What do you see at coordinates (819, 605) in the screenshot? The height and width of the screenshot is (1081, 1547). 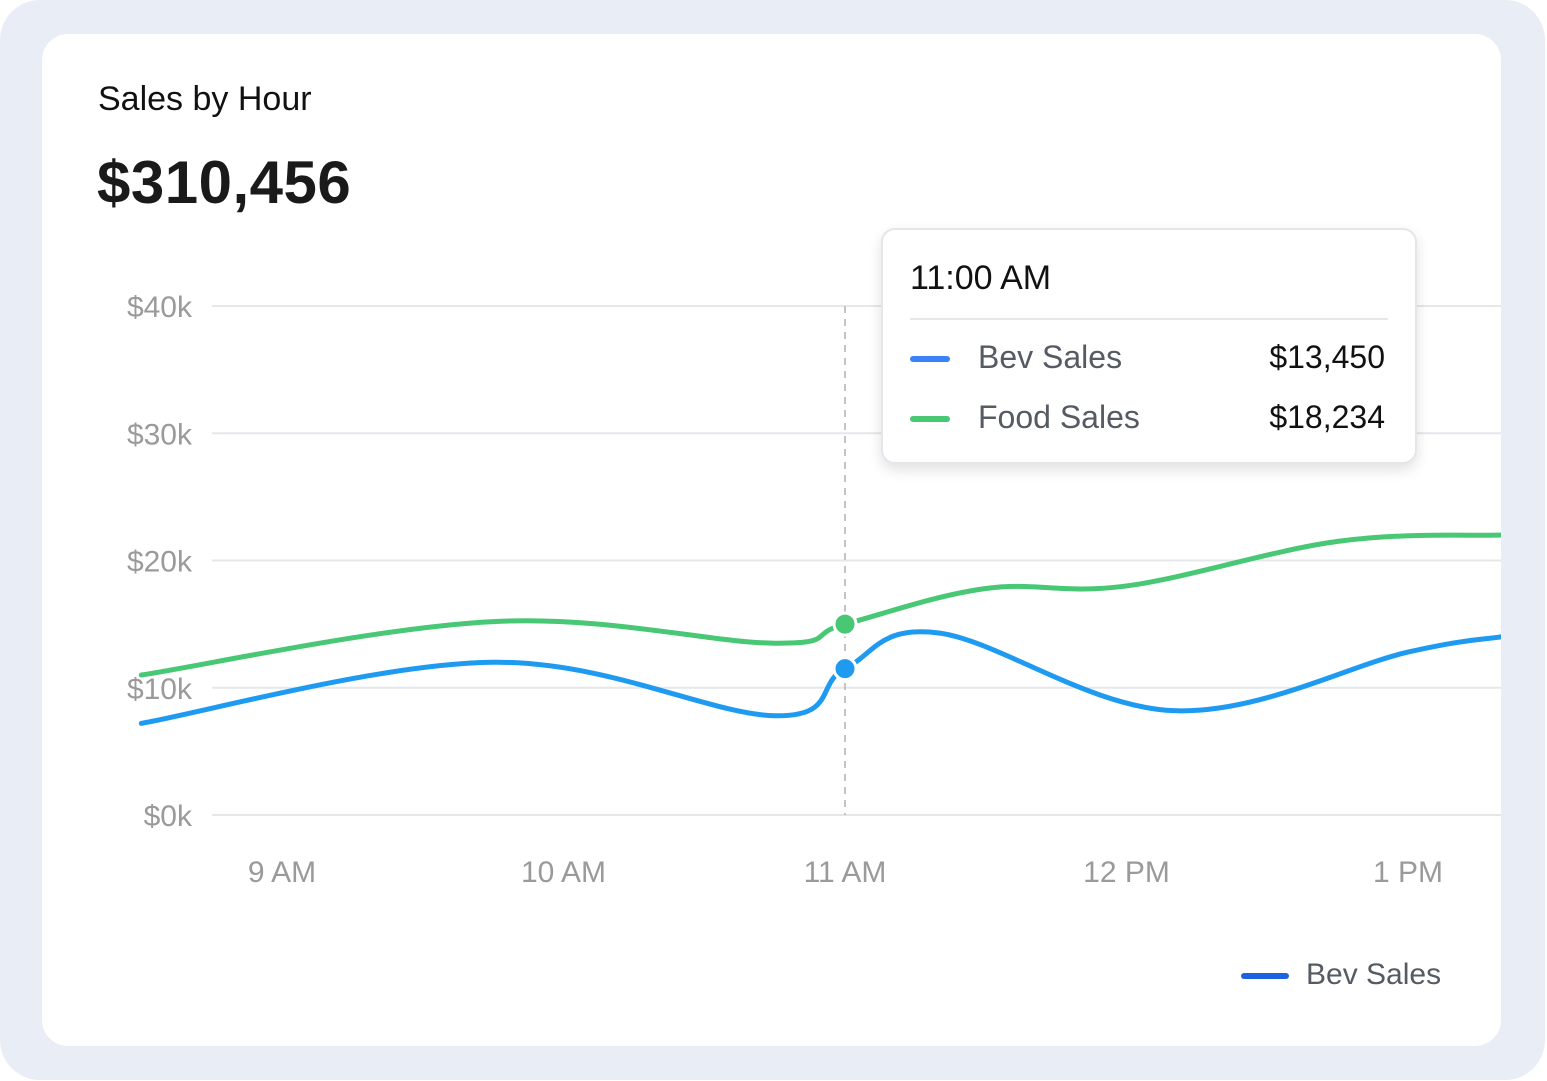 I see `series-line-food-sales` at bounding box center [819, 605].